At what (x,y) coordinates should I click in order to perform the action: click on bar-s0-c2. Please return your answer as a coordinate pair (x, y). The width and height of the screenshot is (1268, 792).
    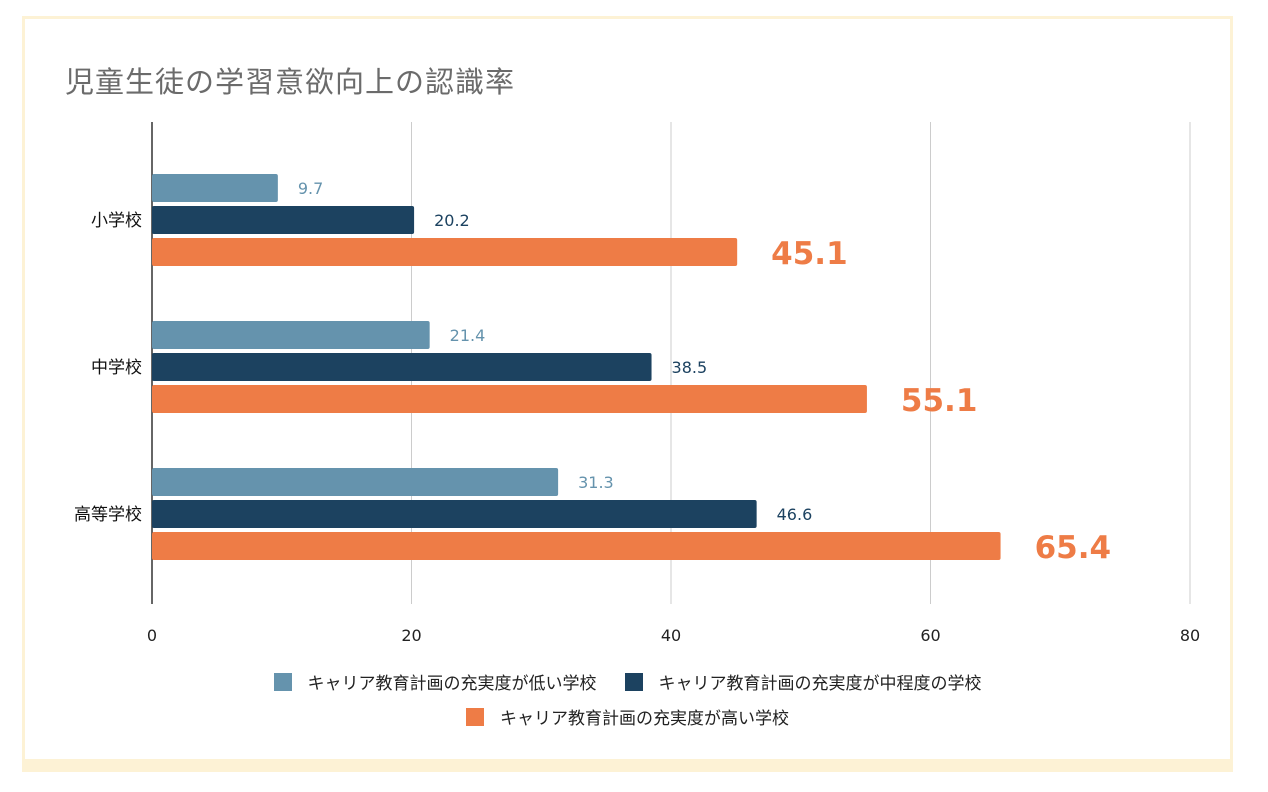
    Looking at the image, I should click on (355, 482).